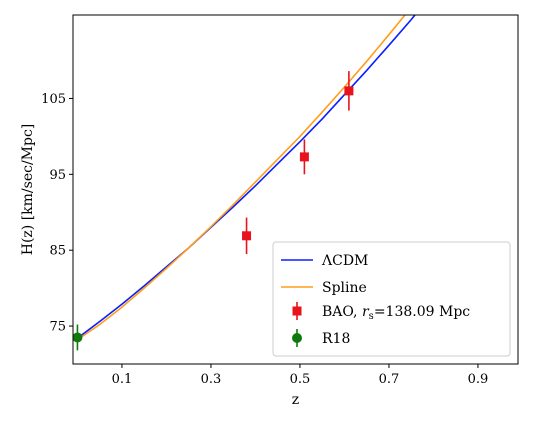  Describe the element at coordinates (366, 312) in the screenshot. I see `legend-bao-label-r: r` at that location.